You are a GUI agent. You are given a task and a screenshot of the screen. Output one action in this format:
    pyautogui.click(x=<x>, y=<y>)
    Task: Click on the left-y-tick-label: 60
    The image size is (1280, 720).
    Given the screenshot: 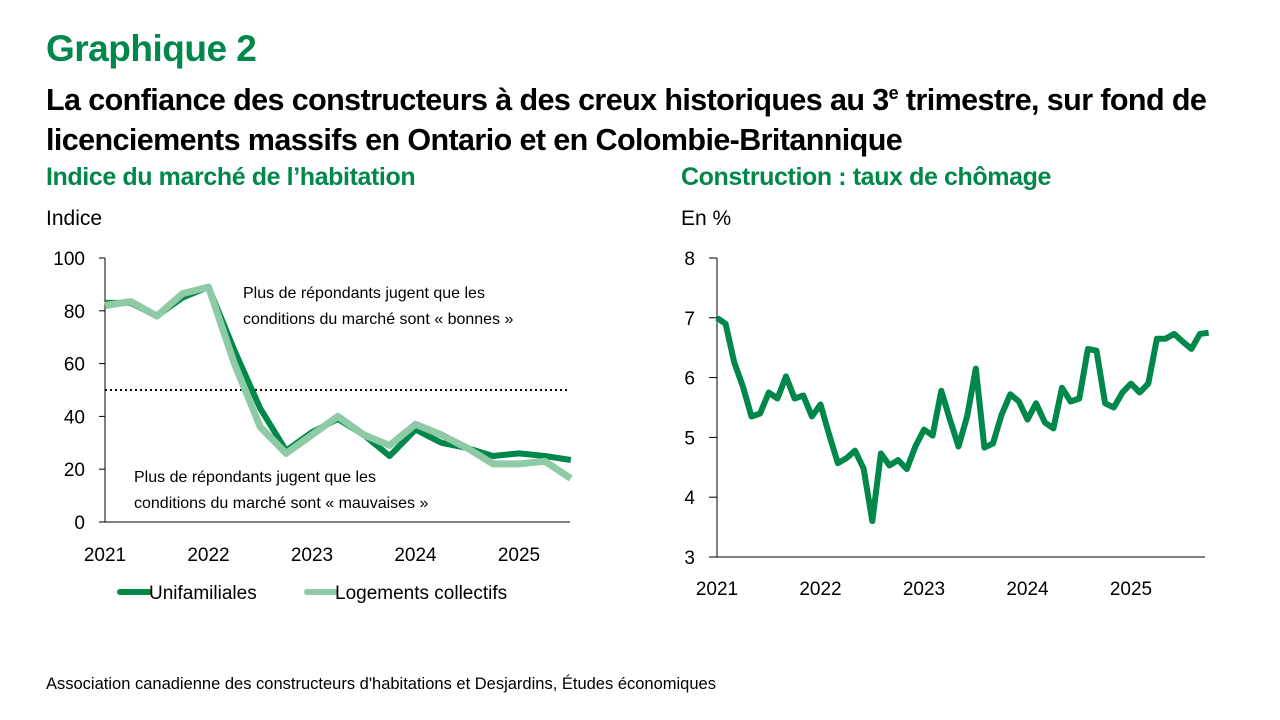 What is the action you would take?
    pyautogui.click(x=74, y=365)
    